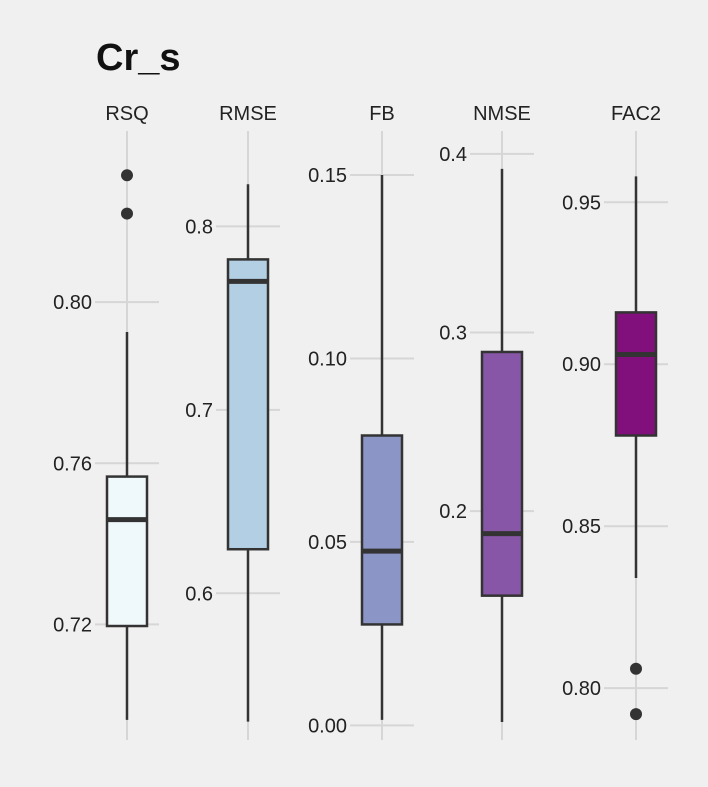 This screenshot has height=787, width=708. Describe the element at coordinates (199, 411) in the screenshot. I see `y-tick-label: 0.7` at that location.